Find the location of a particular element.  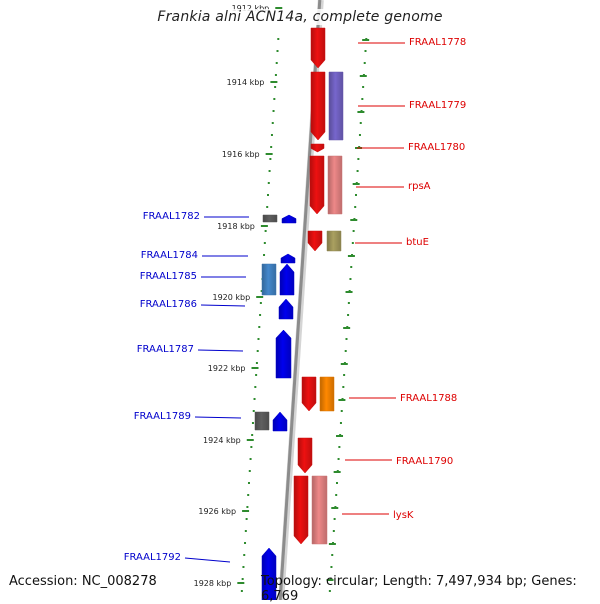

gene-feature-fraal1778 is located at coordinates (318, 48).